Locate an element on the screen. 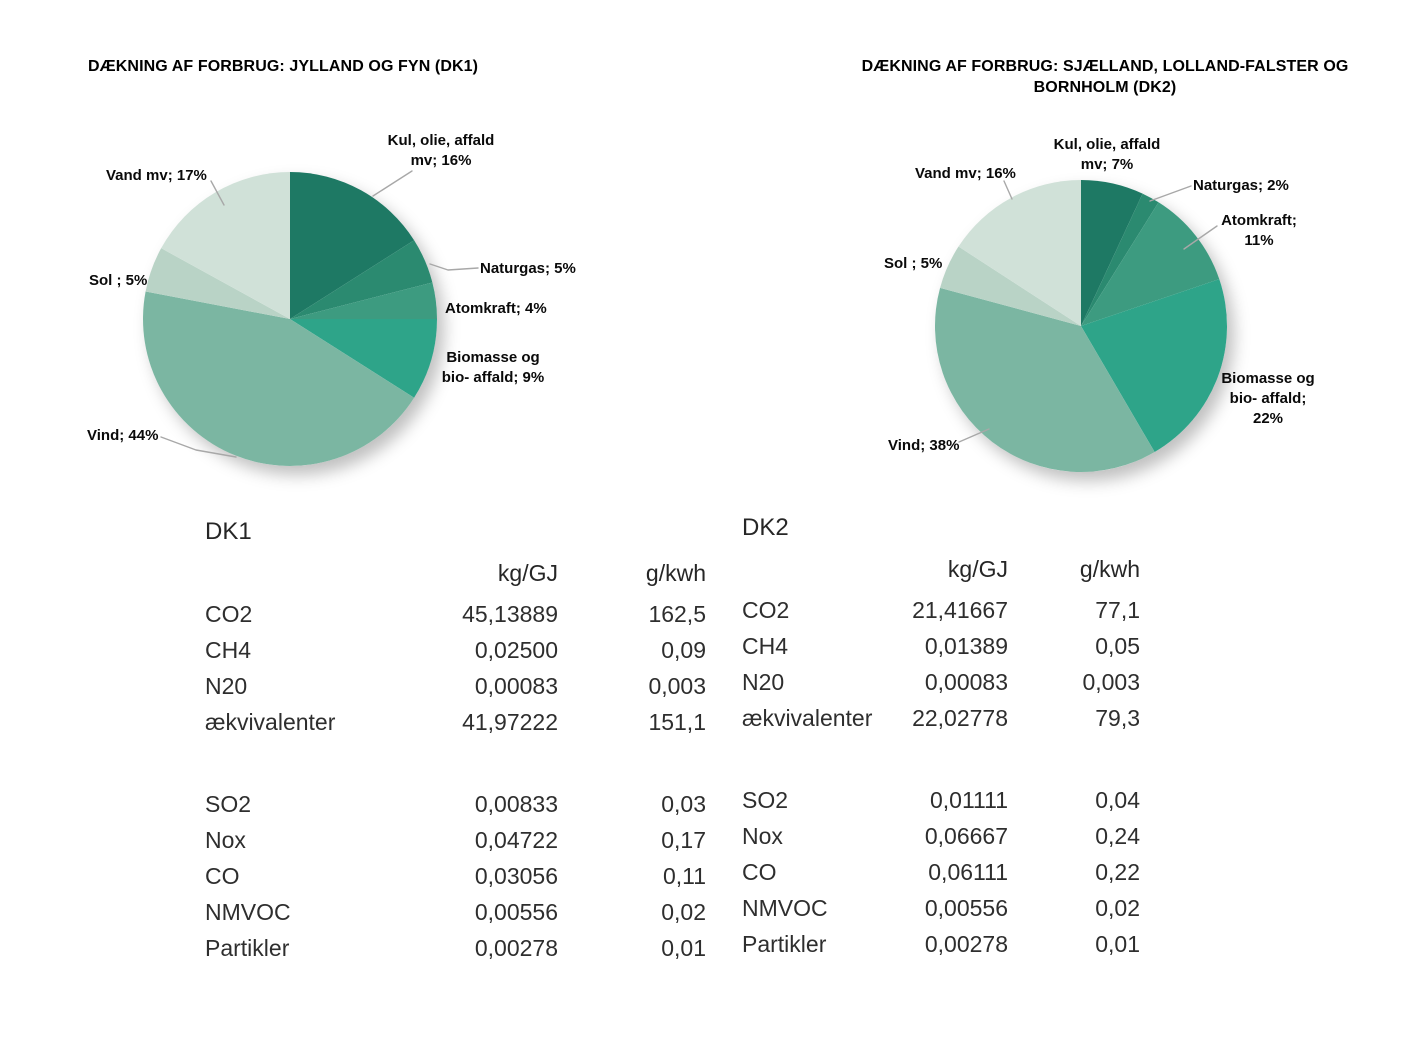 The height and width of the screenshot is (1052, 1420). table-title-dk2: DK2 is located at coordinates (765, 527).